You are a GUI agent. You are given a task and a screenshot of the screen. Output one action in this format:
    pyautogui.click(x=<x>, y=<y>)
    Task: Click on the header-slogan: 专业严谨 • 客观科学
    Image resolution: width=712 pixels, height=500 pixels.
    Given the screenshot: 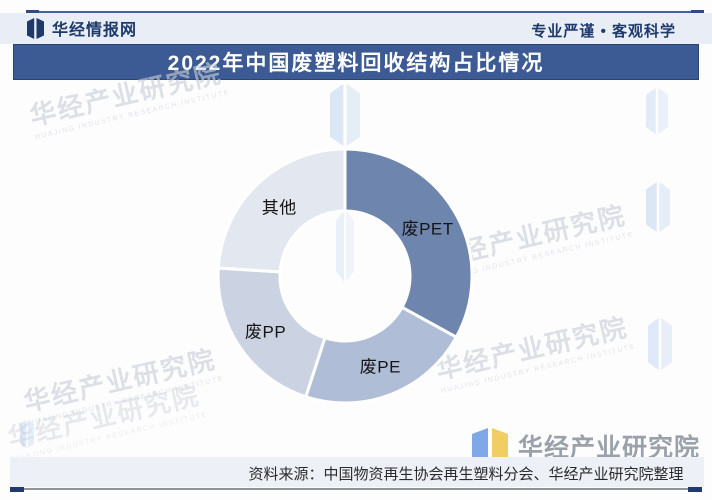 What is the action you would take?
    pyautogui.click(x=603, y=31)
    